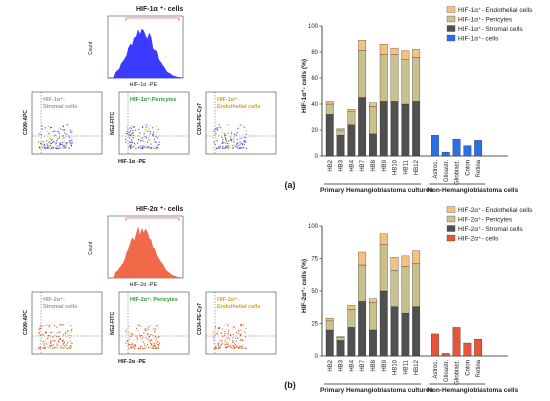 This screenshot has height=401, width=550. What do you see at coordinates (150, 123) in the screenshot?
I see `scatter-plot: HIF-1α⁺-Pericytes NG2-FITC` at bounding box center [150, 123].